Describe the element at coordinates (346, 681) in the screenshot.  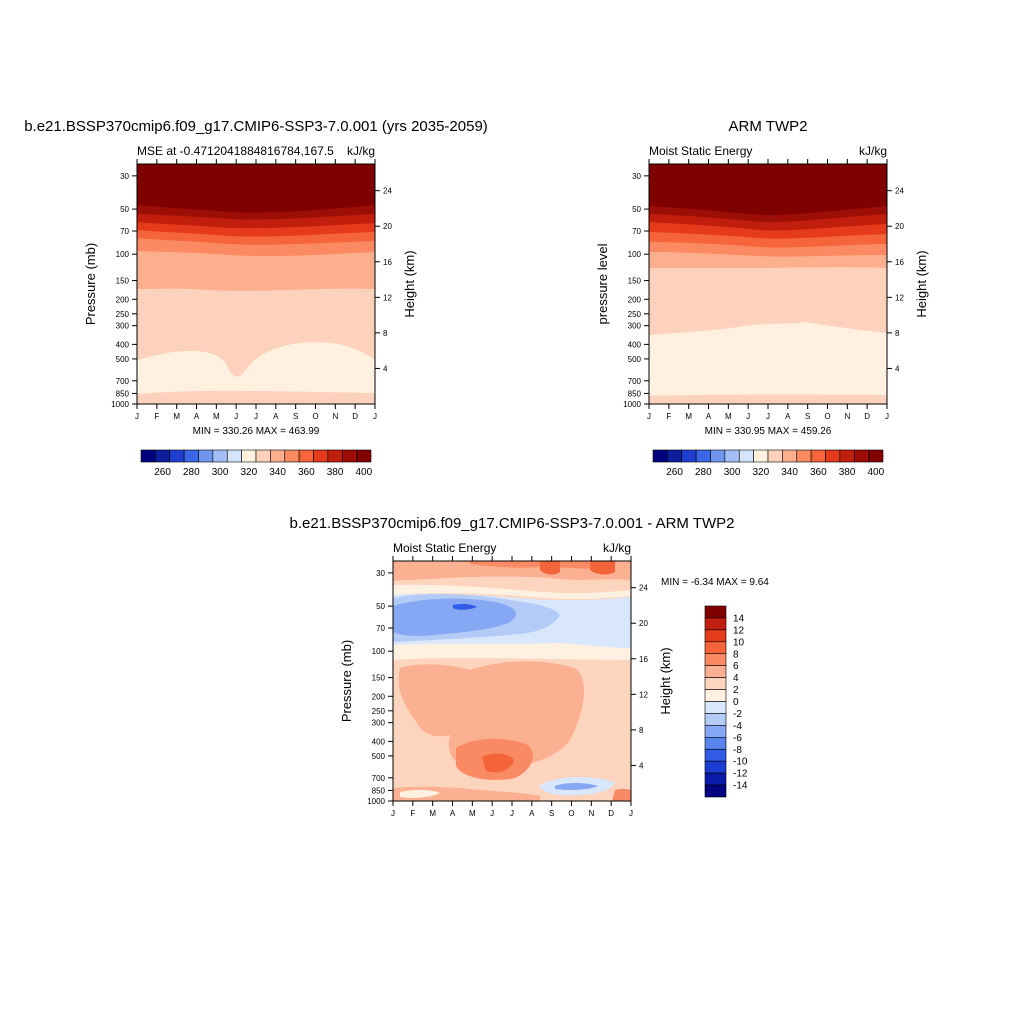
I see `panel-diff-ylabel: Pressure (mb)` at that location.